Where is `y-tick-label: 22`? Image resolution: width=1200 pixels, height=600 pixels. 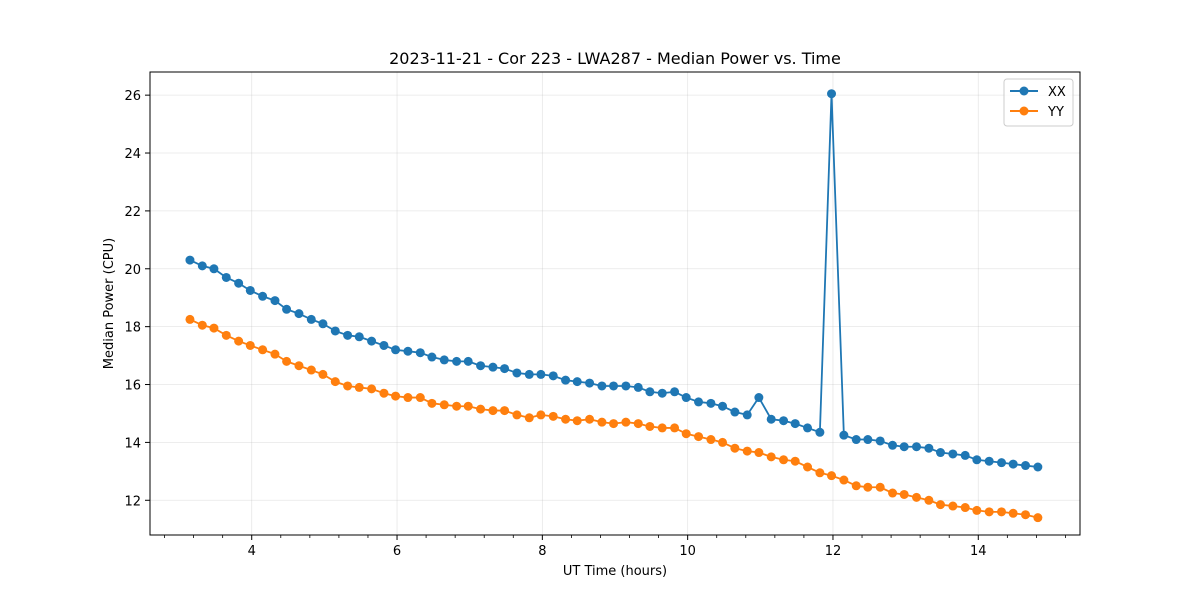
y-tick-label: 22 is located at coordinates (132, 212).